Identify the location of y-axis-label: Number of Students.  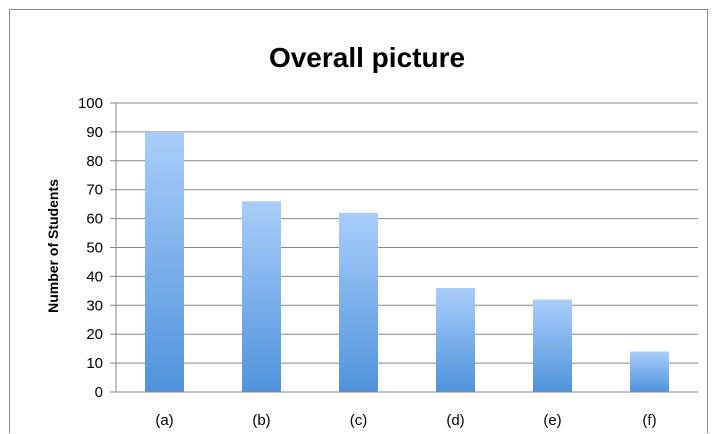
(53, 246).